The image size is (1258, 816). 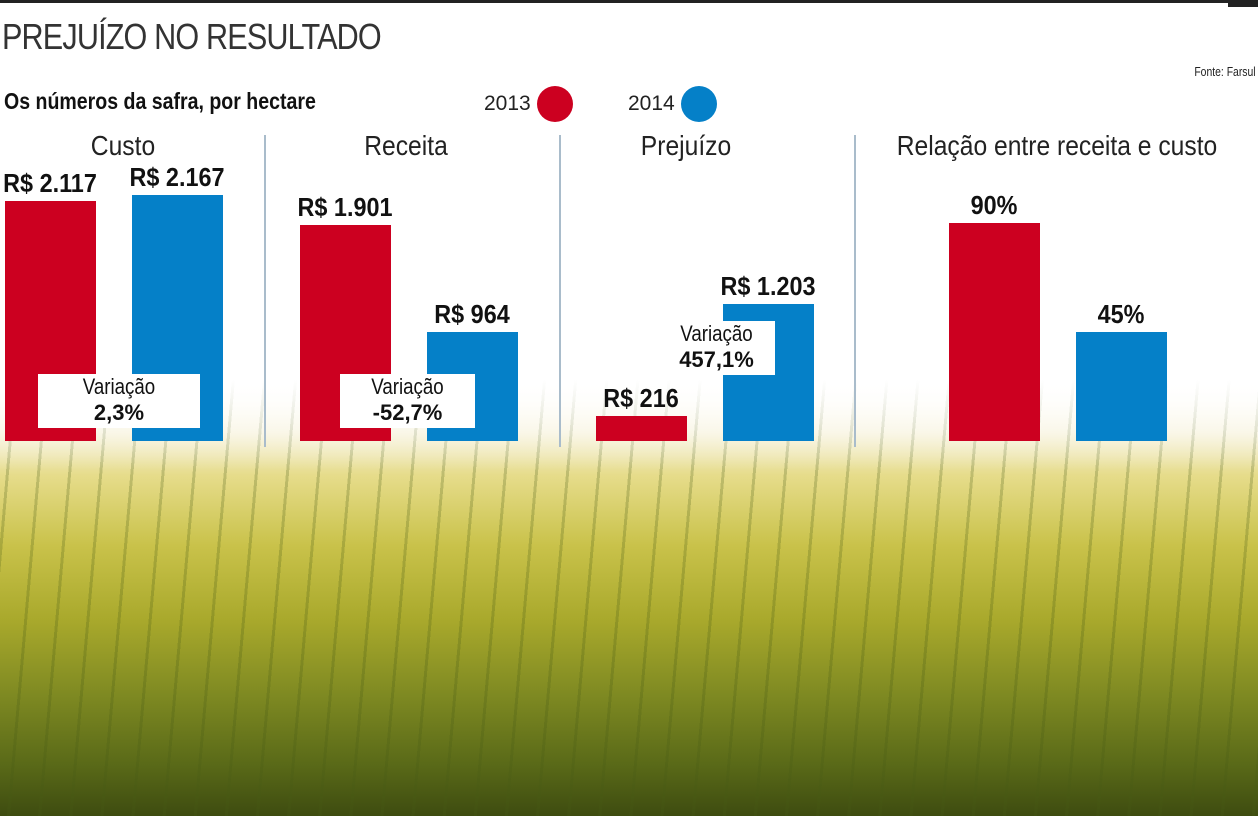 I want to click on top-rule, so click(x=629, y=1).